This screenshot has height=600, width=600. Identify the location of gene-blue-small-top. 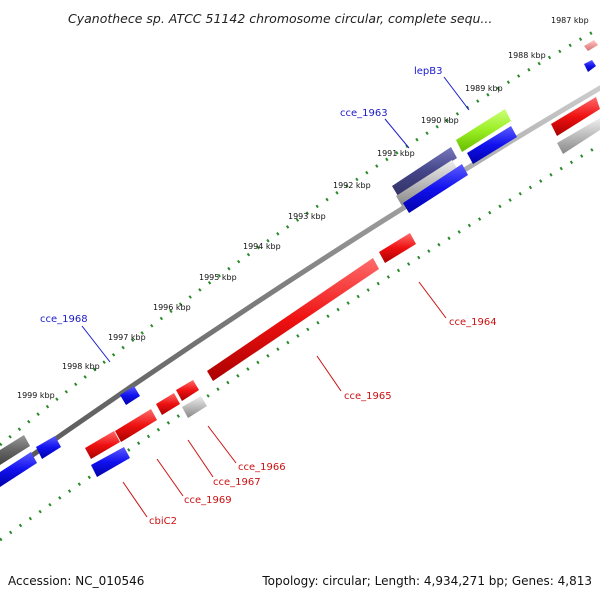
(590, 66).